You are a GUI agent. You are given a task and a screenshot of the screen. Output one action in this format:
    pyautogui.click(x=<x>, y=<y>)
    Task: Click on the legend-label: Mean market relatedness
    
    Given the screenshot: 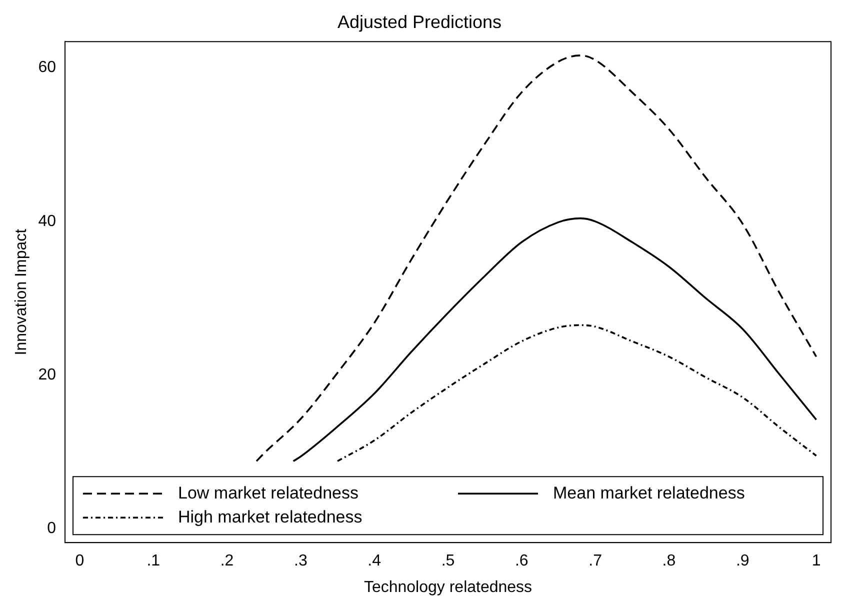 What is the action you would take?
    pyautogui.click(x=649, y=492)
    